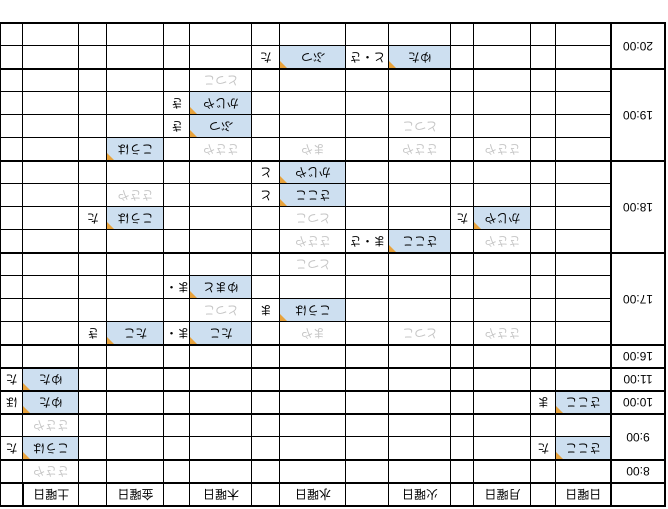  What do you see at coordinates (135, 402) in the screenshot?
I see `cell-10:00-day6-name` at bounding box center [135, 402].